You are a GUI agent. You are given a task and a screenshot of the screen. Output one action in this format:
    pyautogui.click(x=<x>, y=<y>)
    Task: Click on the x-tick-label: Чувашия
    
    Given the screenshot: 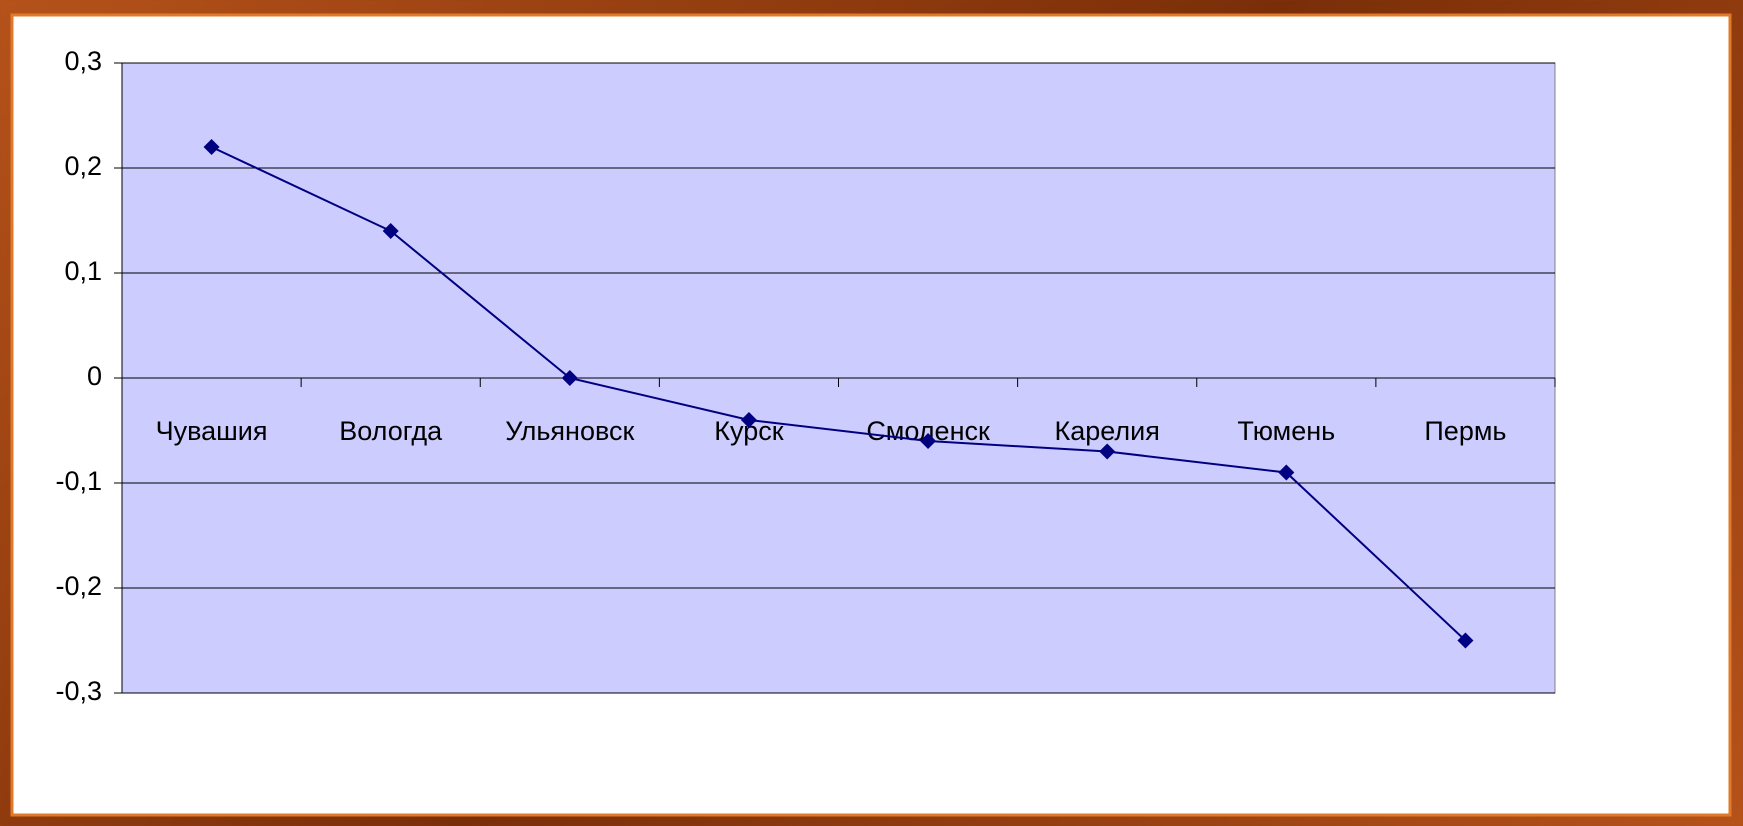 What is the action you would take?
    pyautogui.click(x=212, y=431)
    